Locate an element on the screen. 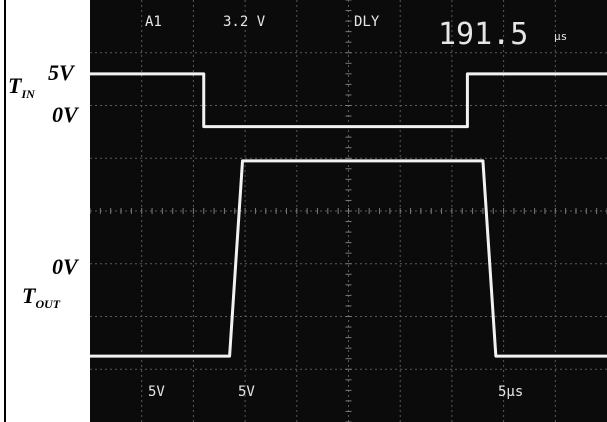 Image resolution: width=607 pixels, height=422 pixels. channel-label: A1 is located at coordinates (153, 22).